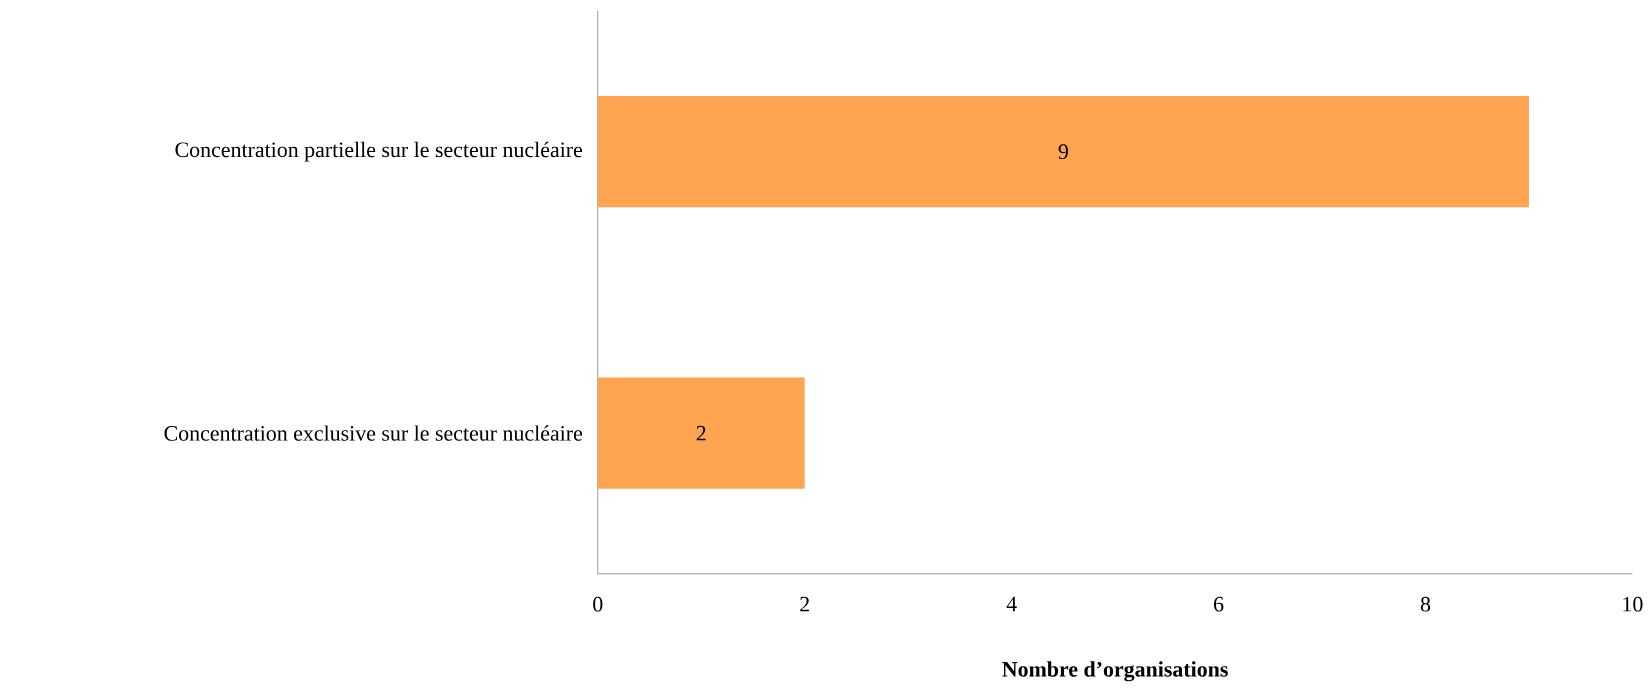 Image resolution: width=1650 pixels, height=688 pixels. I want to click on x-tick-label: 10, so click(1633, 604).